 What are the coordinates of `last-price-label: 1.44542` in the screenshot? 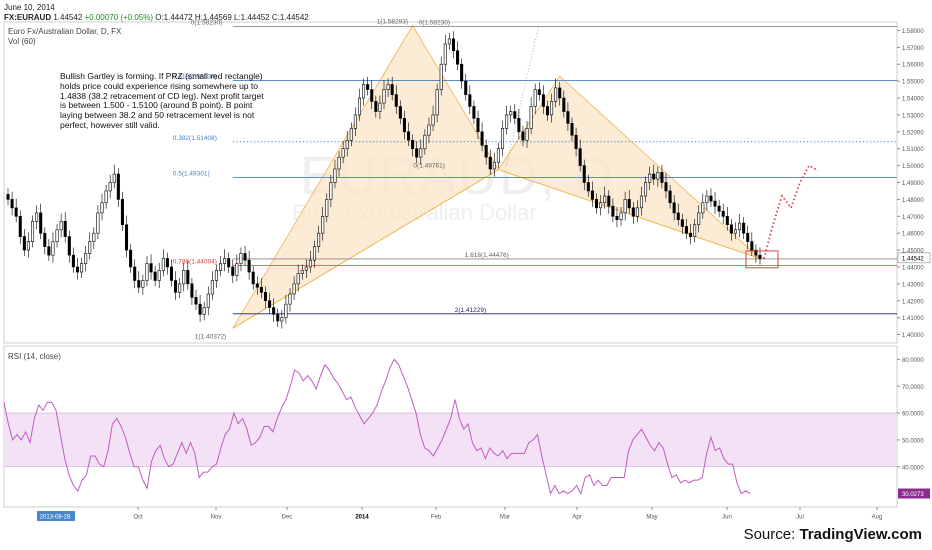 It's located at (913, 259).